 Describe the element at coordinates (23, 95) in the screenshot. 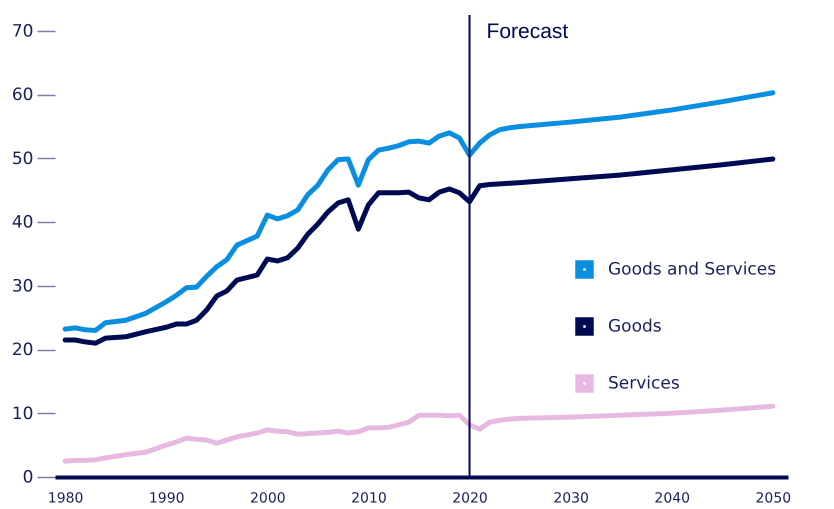

I see `y-tick-label: 60` at that location.